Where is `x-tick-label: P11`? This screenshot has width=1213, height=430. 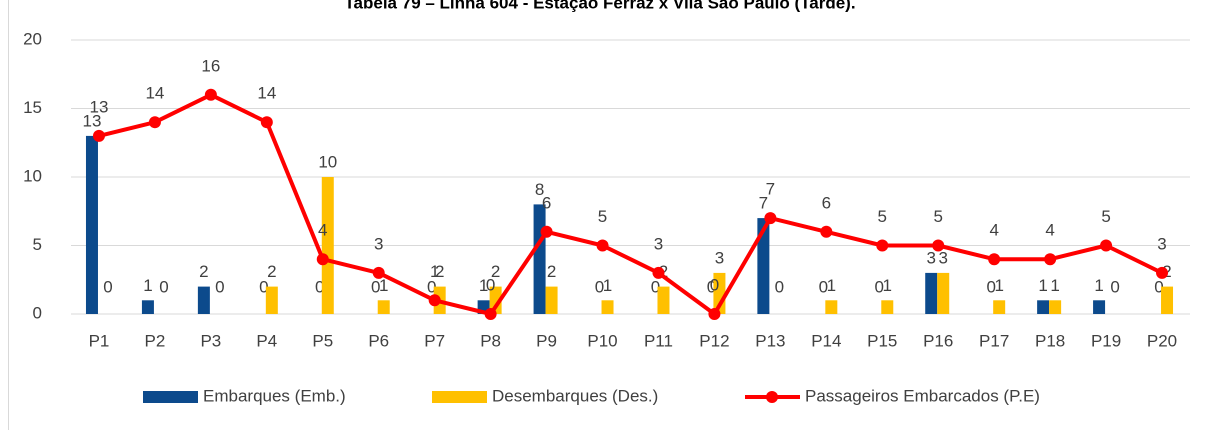 x-tick-label: P11 is located at coordinates (658, 340).